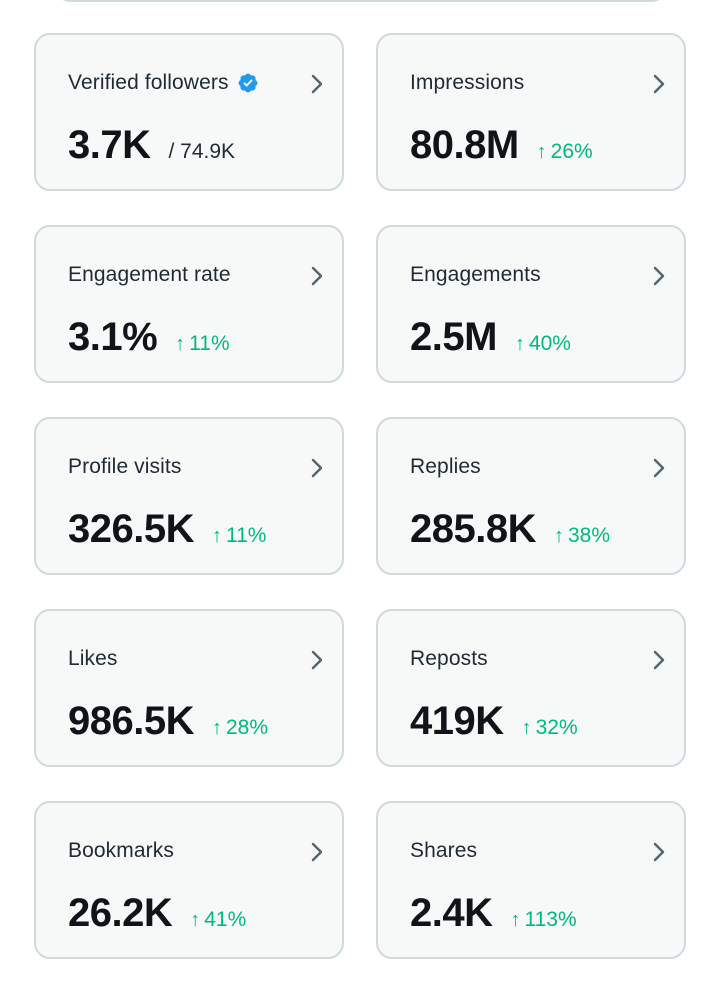 The height and width of the screenshot is (989, 720). I want to click on metric-value: 26.2K, so click(120, 913).